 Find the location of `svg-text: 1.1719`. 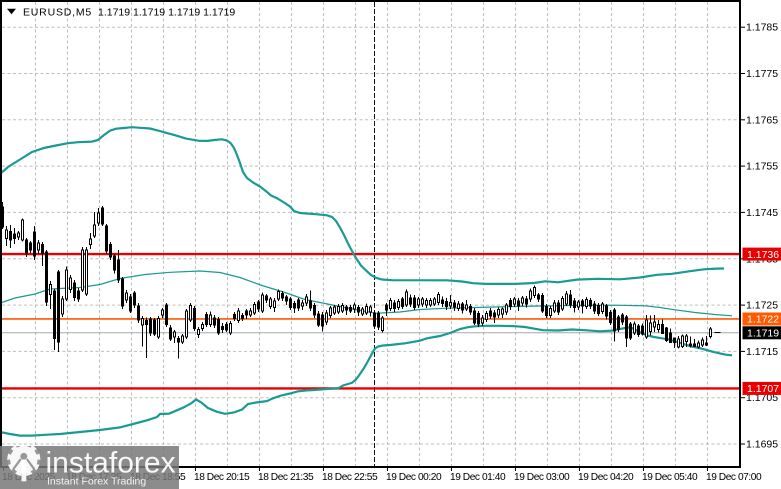

svg-text: 1.1719 is located at coordinates (763, 334).